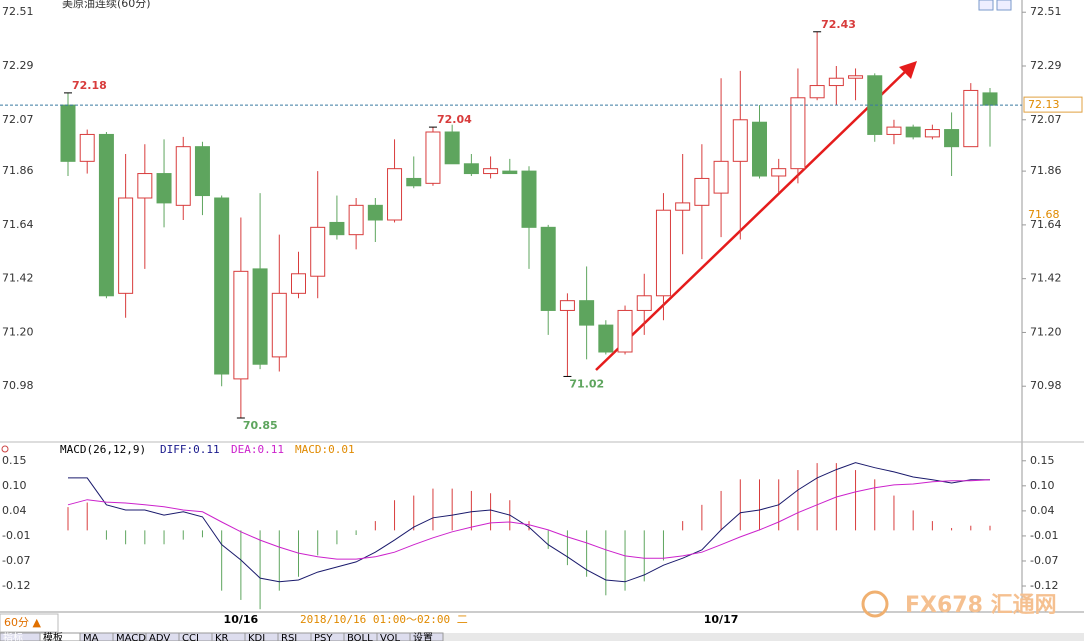  I want to click on macd-line, so click(529, 519).